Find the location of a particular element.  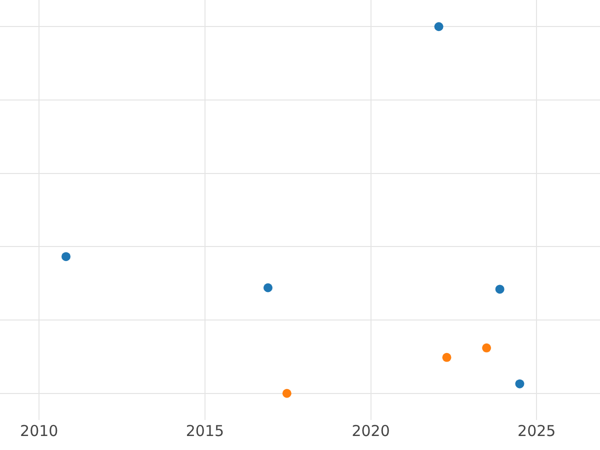

x-tick-label: 2015 is located at coordinates (205, 431).